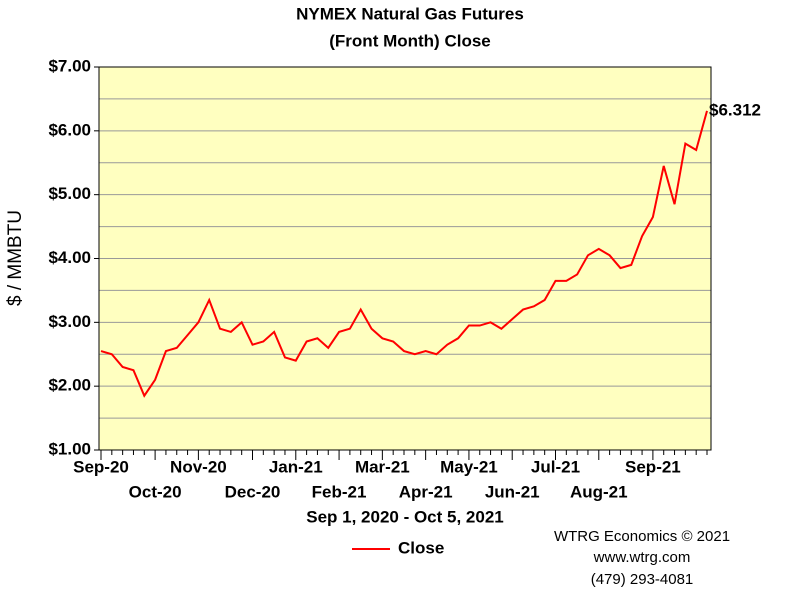 This screenshot has height=605, width=800. Describe the element at coordinates (426, 491) in the screenshot. I see `x-tick-label: Apr-21` at that location.